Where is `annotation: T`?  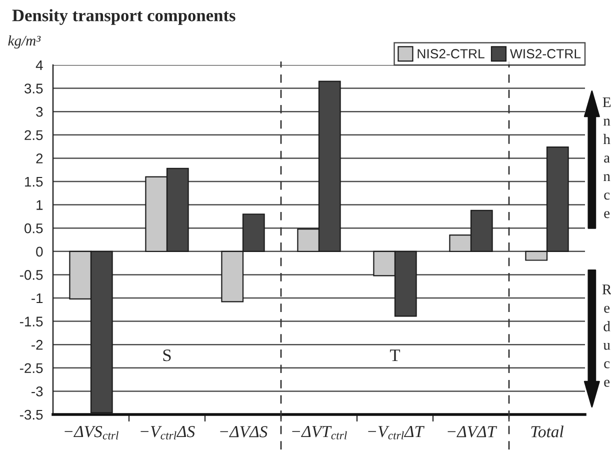 annotation: T is located at coordinates (395, 356).